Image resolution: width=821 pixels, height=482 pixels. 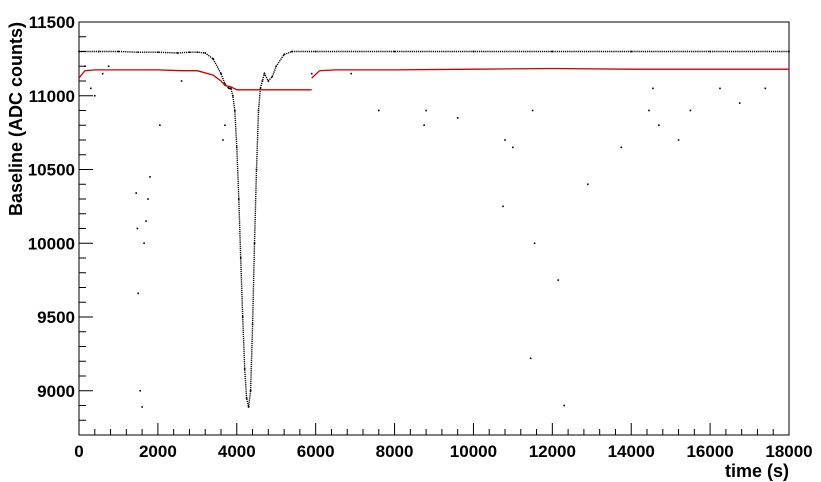 I want to click on x-tick-label: 2000, so click(x=158, y=451).